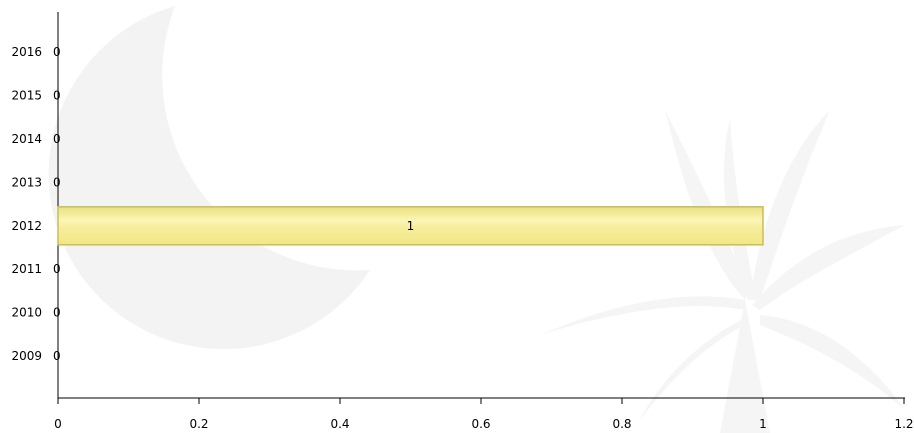 The height and width of the screenshot is (433, 914). Describe the element at coordinates (57, 182) in the screenshot. I see `data-label-2013: 0` at that location.